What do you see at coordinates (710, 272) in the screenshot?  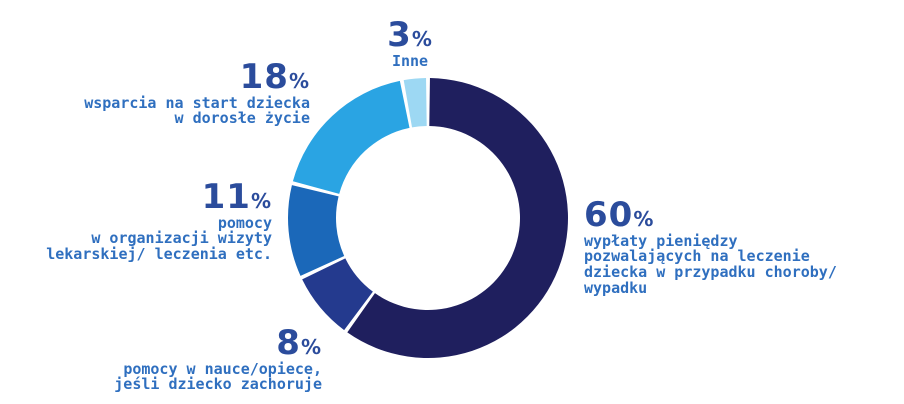 I see `desc-wyplaty-3: dziecka w przypadku choroby/` at bounding box center [710, 272].